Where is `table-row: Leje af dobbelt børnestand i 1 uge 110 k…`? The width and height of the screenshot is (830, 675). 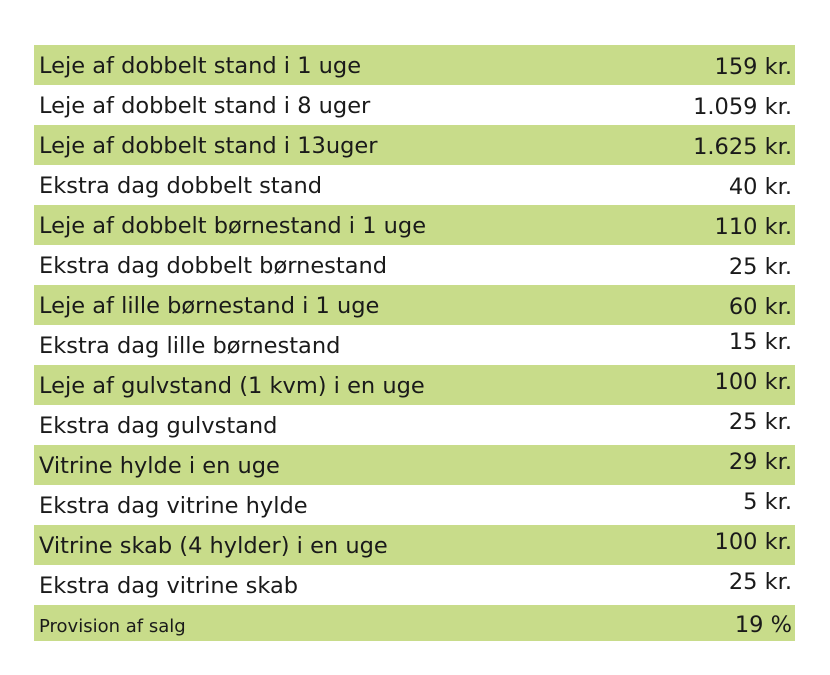 table-row: Leje af dobbelt børnestand i 1 uge 110 k… is located at coordinates (414, 225).